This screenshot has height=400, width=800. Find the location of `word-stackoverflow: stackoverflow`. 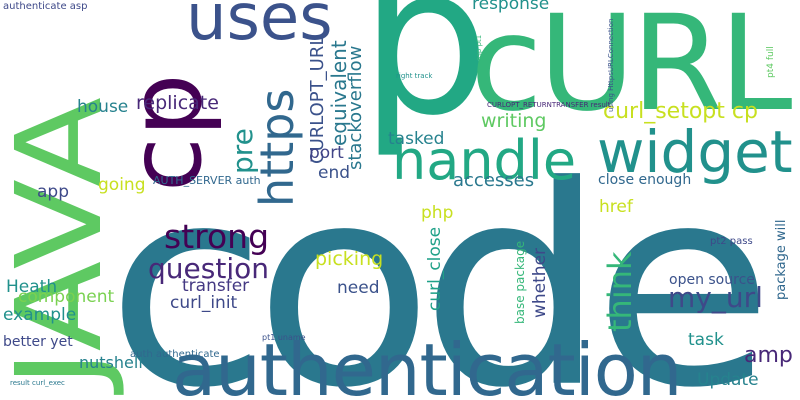

word-stackoverflow: stackoverflow is located at coordinates (355, 107).